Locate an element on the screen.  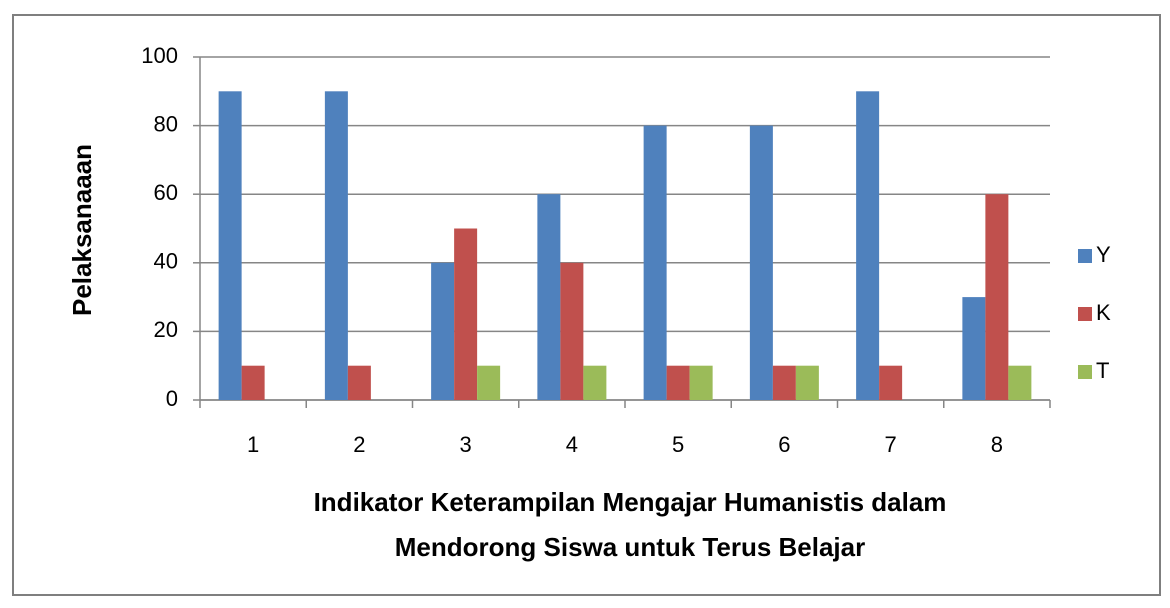
x-tick-label: 6 is located at coordinates (784, 444).